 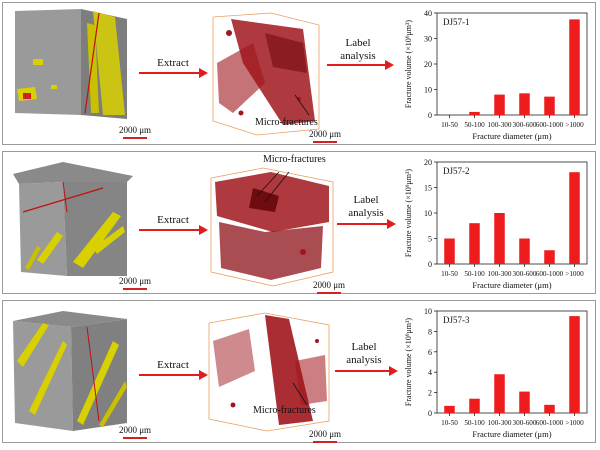 I want to click on y-tick-label: 5, so click(x=430, y=239).